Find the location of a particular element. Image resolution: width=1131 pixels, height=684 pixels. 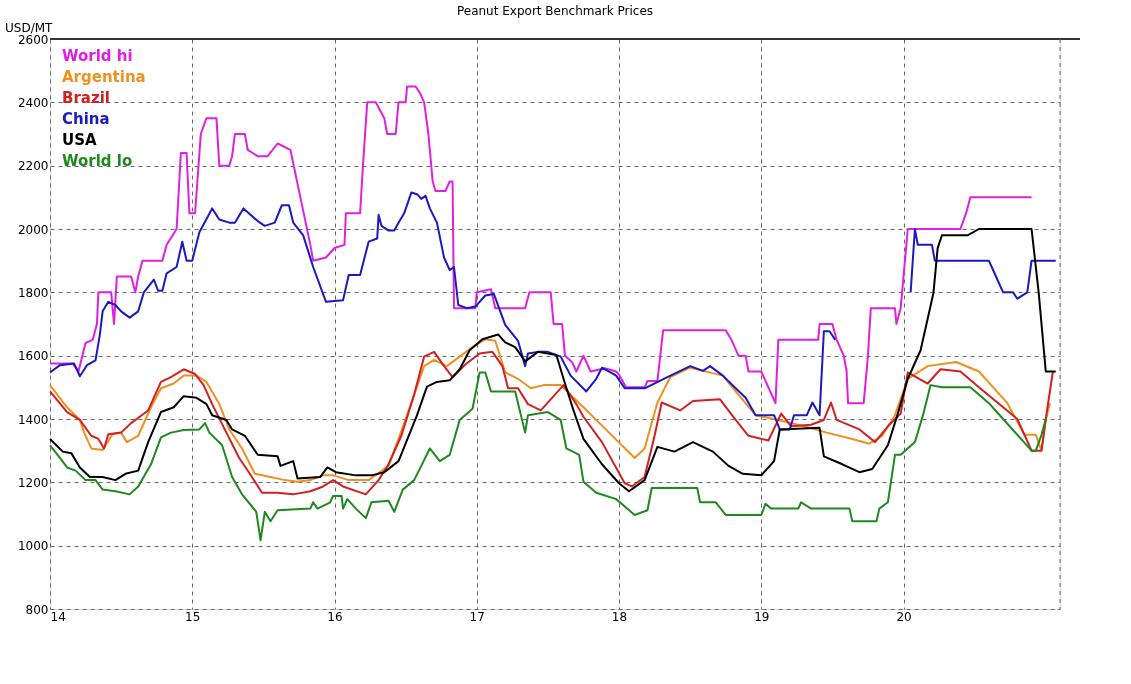

chart-title: Peanut Export Benchmark Prices is located at coordinates (555, 11).